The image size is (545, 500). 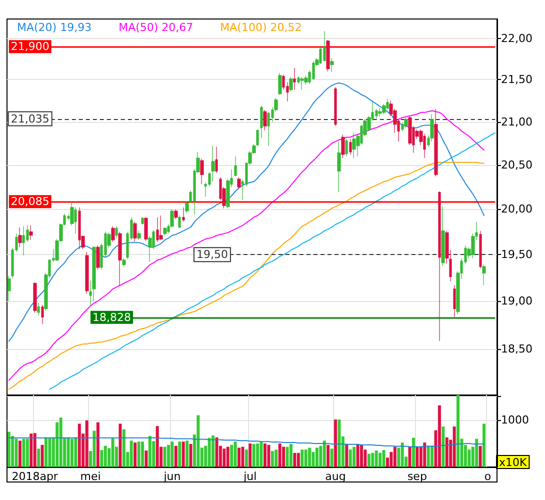 What do you see at coordinates (515, 419) in the screenshot?
I see `y-tick-label: 1000` at bounding box center [515, 419].